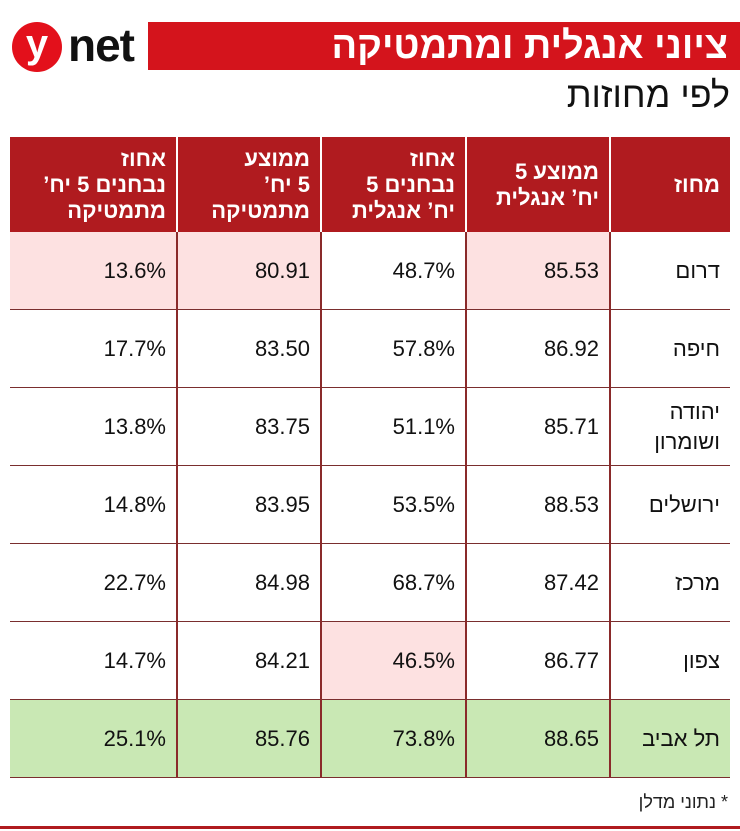 Image resolution: width=740 pixels, height=831 pixels. Describe the element at coordinates (537, 426) in the screenshot. I see `value-cell: 85.71` at that location.